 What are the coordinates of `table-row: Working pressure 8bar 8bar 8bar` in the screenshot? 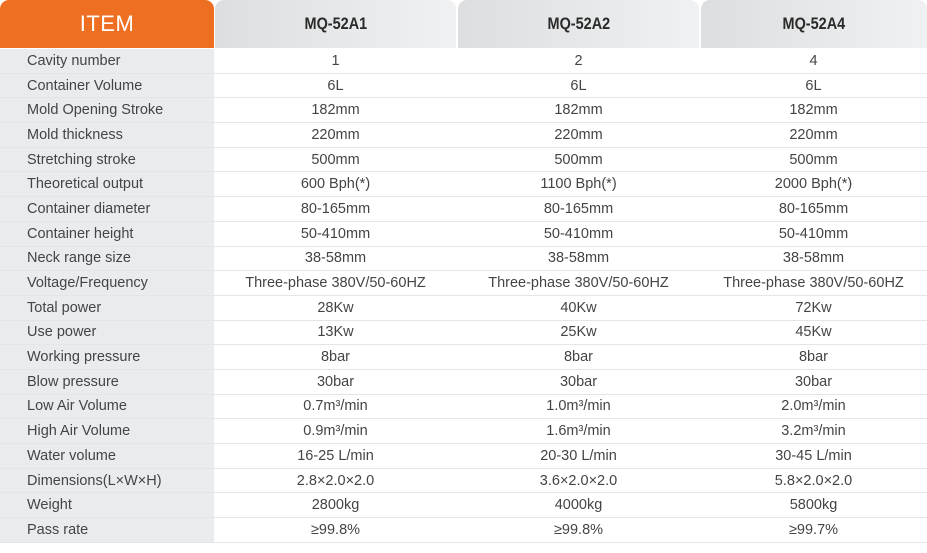 It's located at (463, 357).